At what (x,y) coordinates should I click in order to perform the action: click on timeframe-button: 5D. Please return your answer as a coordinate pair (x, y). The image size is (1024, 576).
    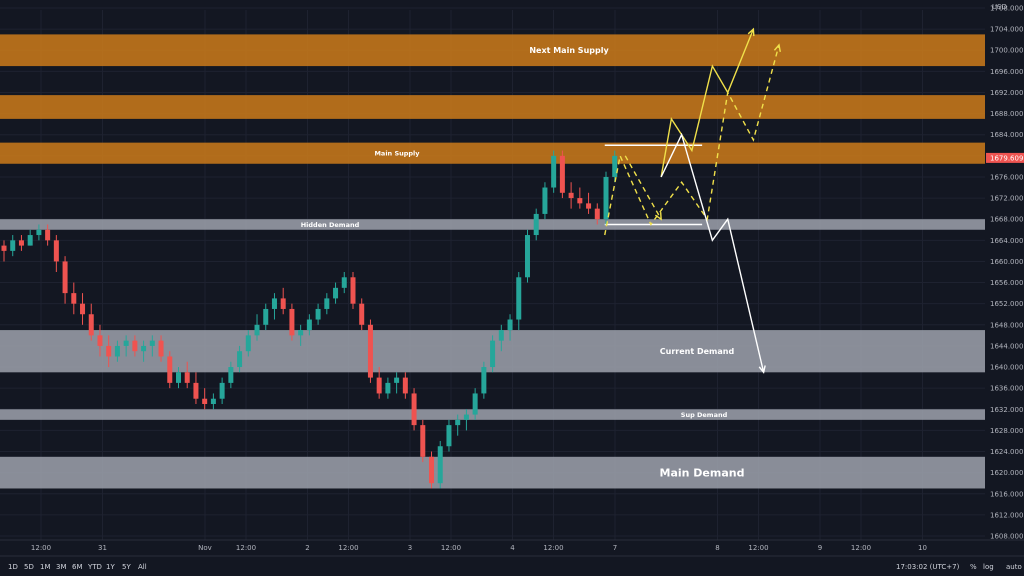
    Looking at the image, I should click on (29, 567).